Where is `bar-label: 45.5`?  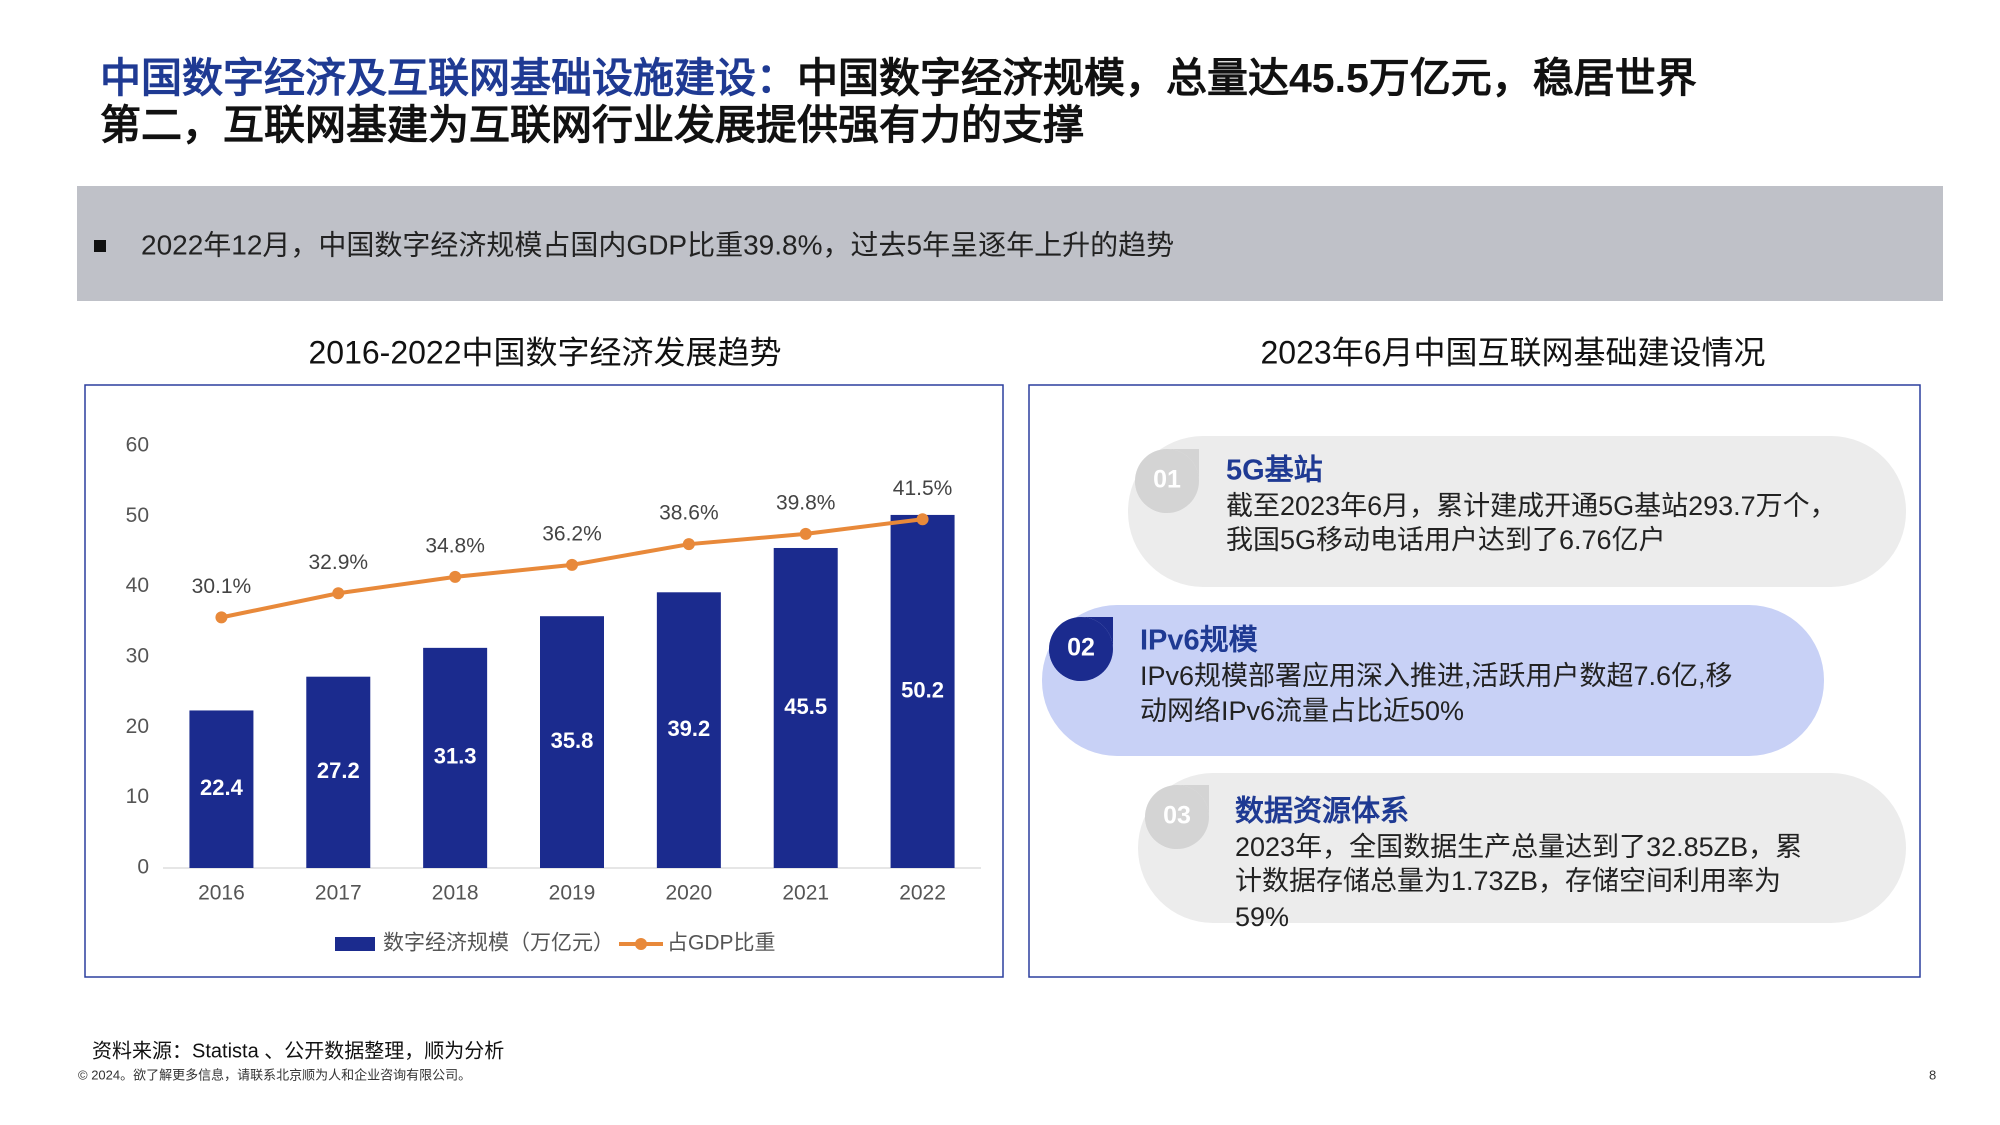 bar-label: 45.5 is located at coordinates (805, 706).